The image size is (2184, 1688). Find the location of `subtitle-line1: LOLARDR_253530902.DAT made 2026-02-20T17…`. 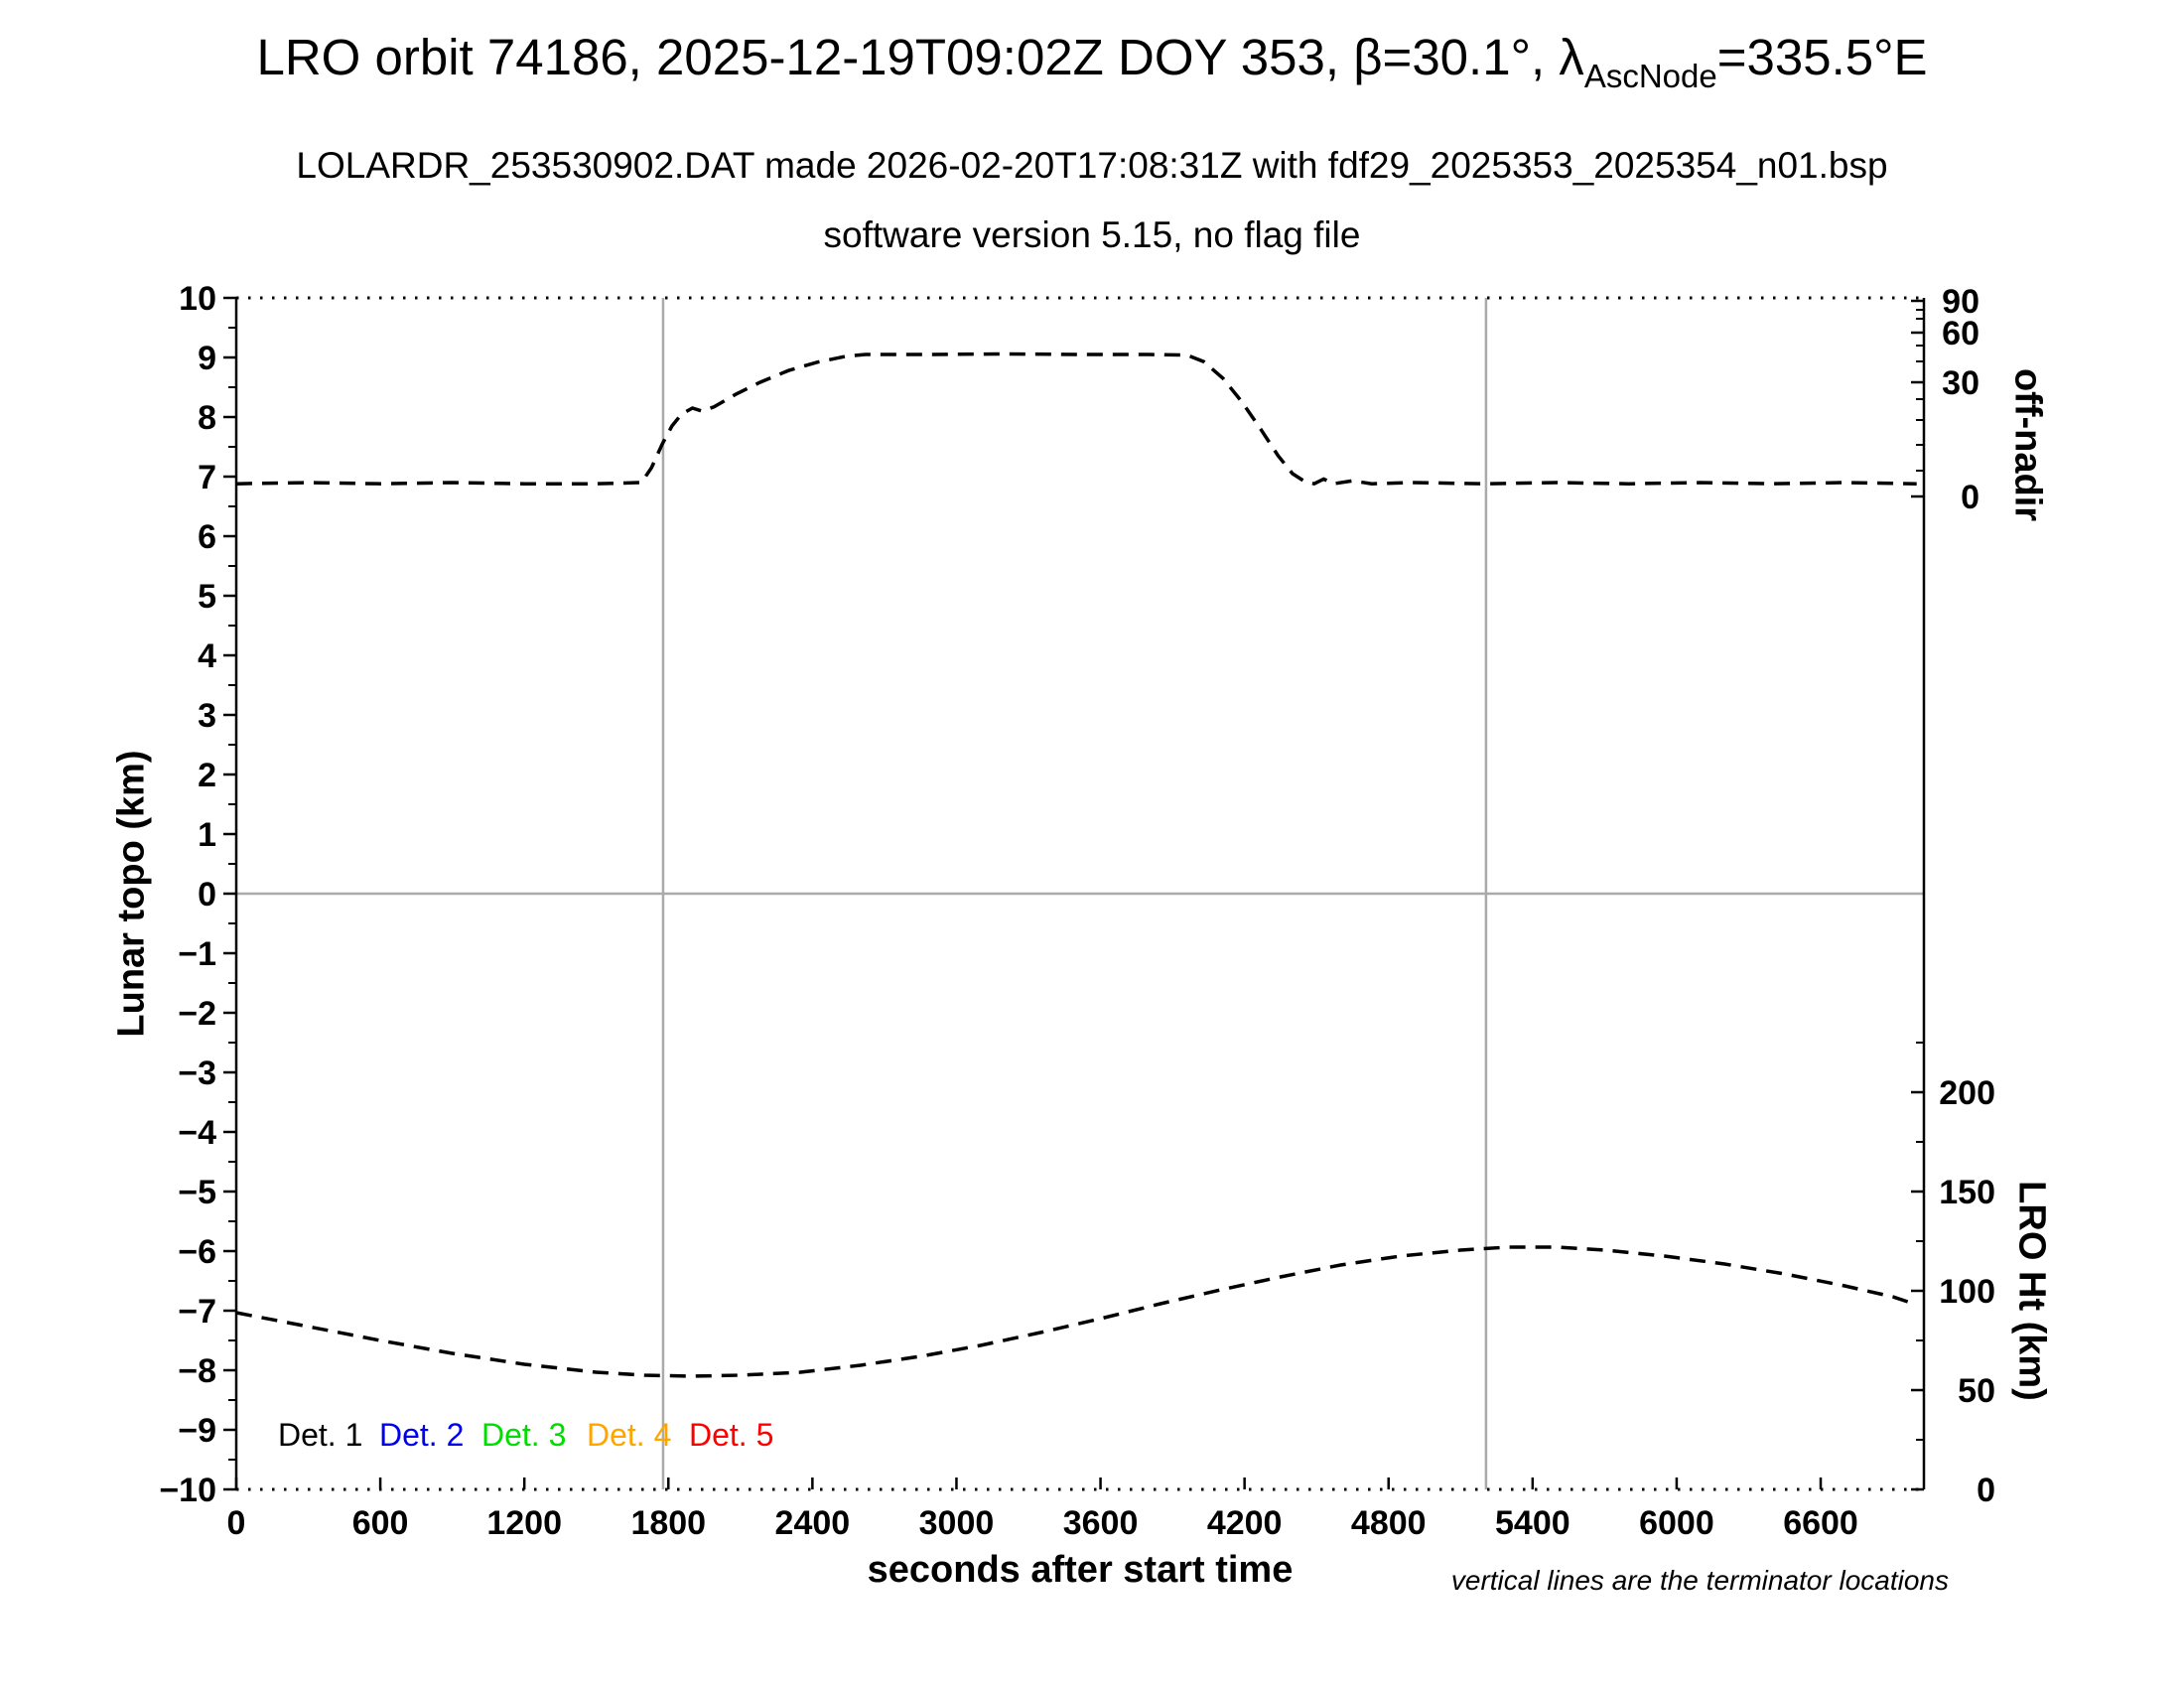

subtitle-line1: LOLARDR_253530902.DAT made 2026-02-20T17… is located at coordinates (1092, 165).